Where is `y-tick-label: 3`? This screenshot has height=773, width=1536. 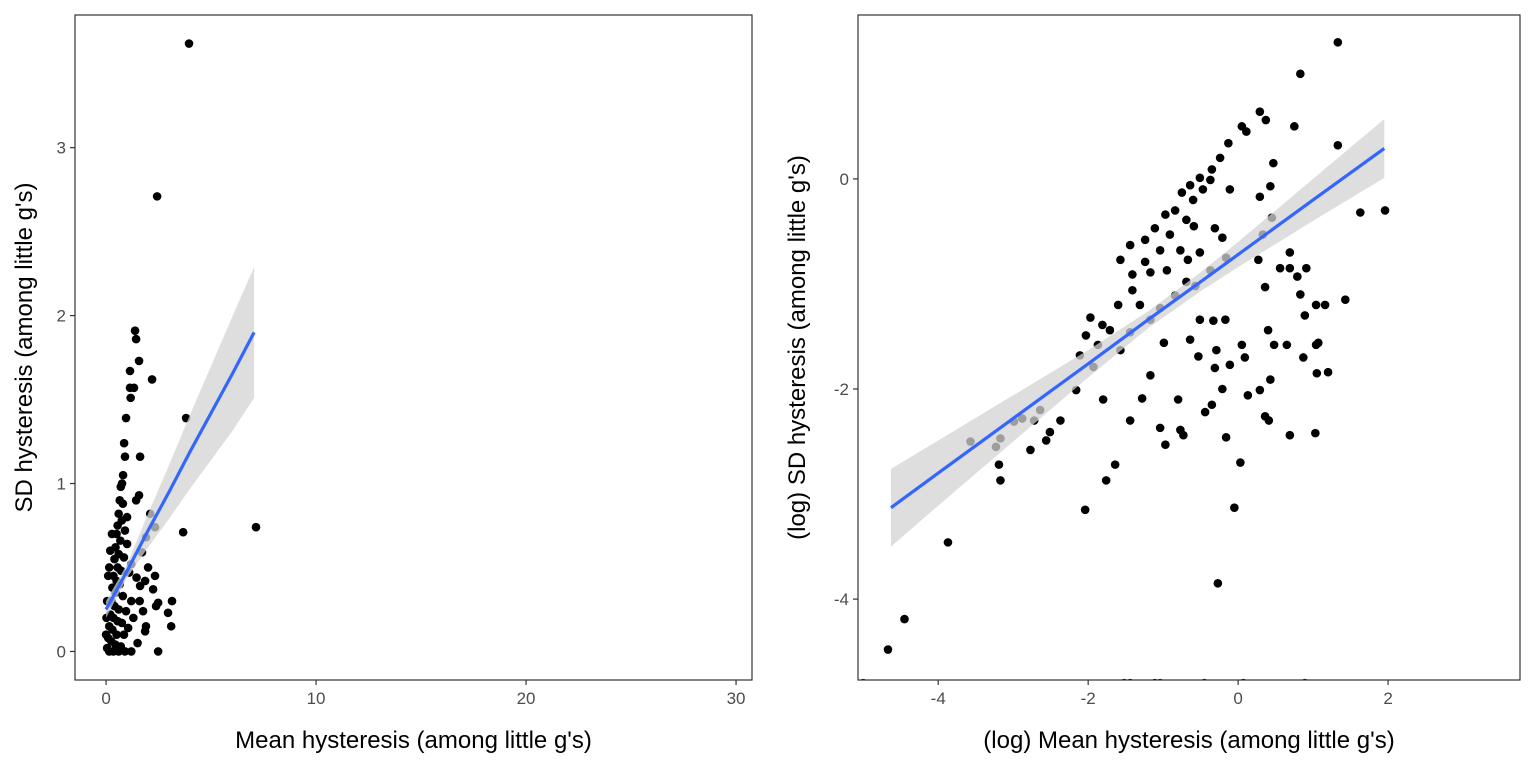
y-tick-label: 3 is located at coordinates (61, 148).